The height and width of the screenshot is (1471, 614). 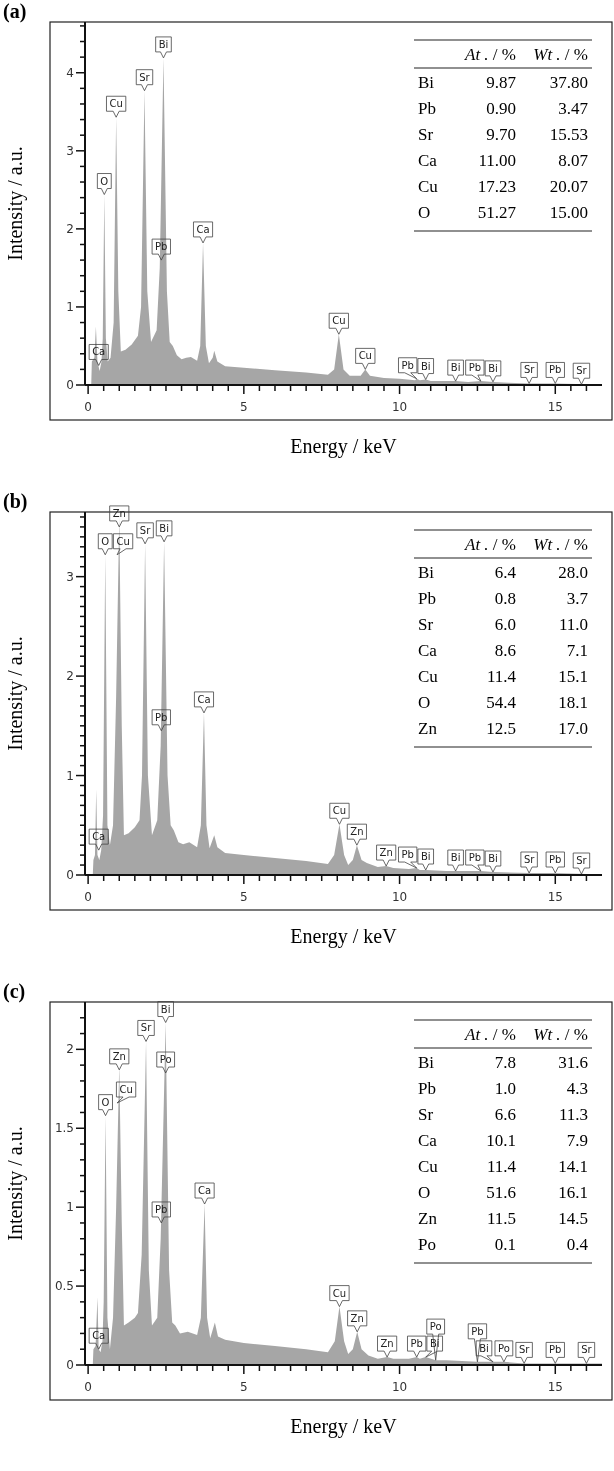 I want to click on x-axis-title: Energy / keV, so click(x=344, y=446).